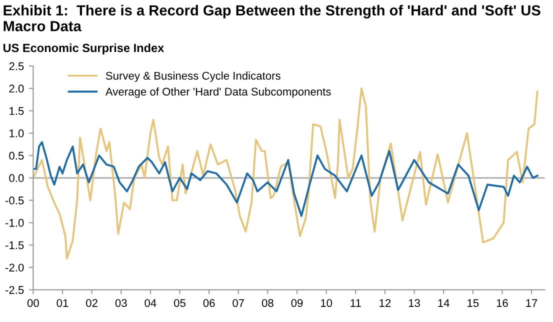 This screenshot has width=553, height=322. I want to click on x-tick-label: 15, so click(473, 303).